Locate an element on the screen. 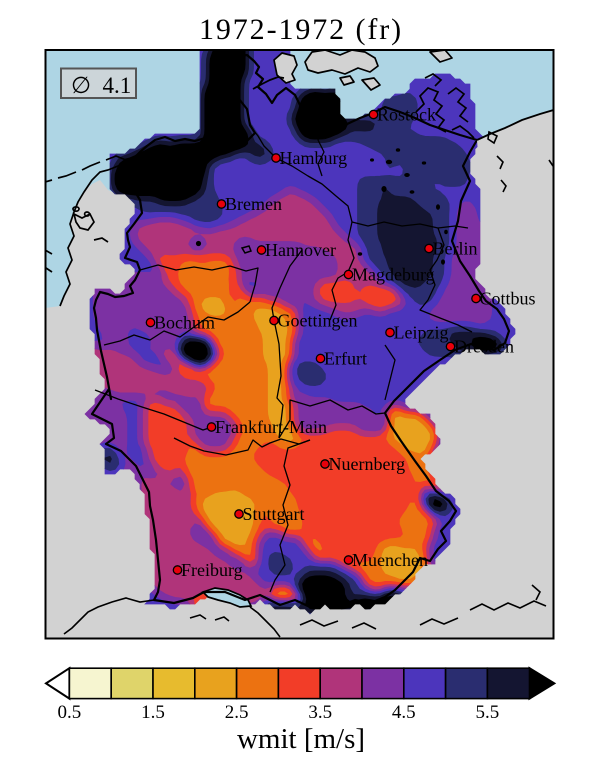  svg-text: 2.5 is located at coordinates (237, 712).